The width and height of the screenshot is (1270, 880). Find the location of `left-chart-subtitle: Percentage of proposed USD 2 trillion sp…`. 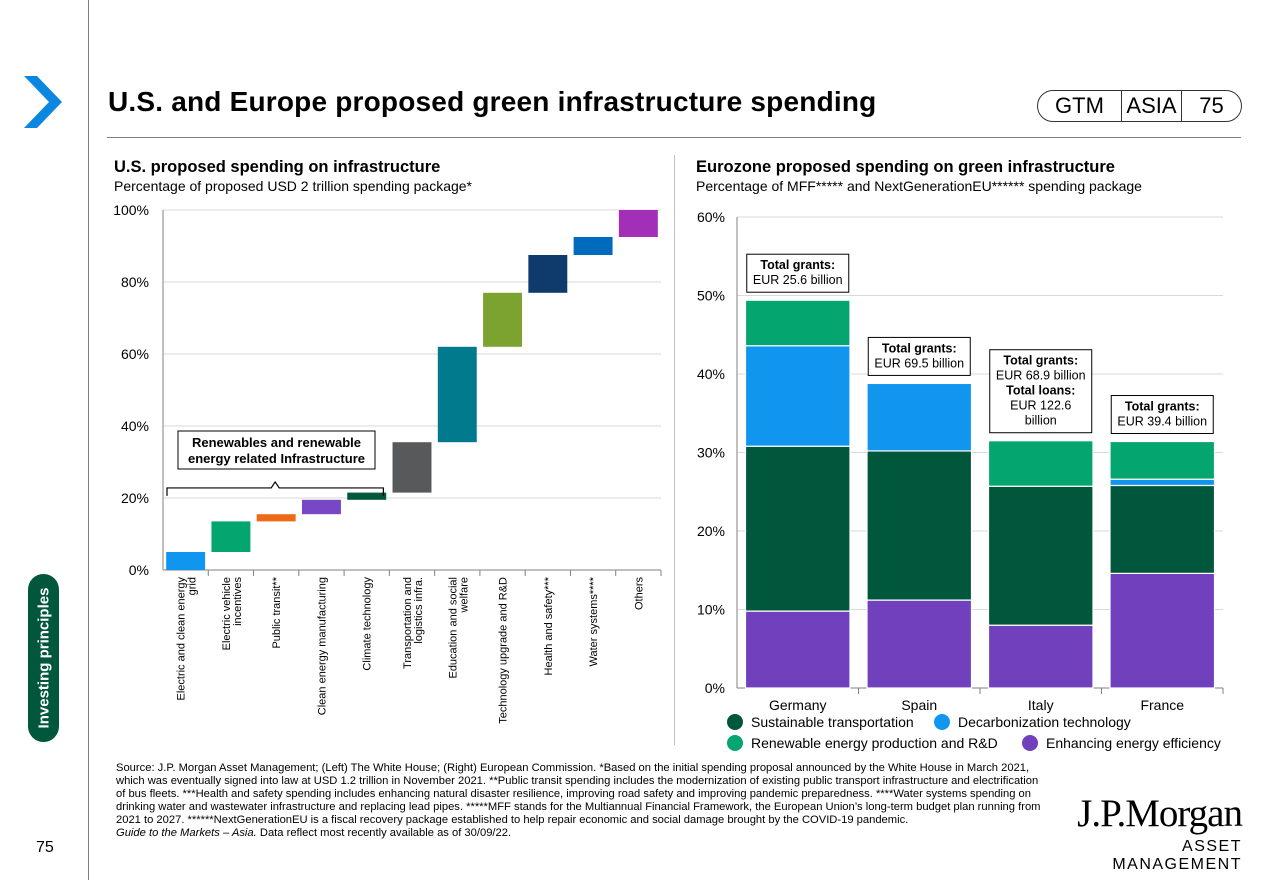

left-chart-subtitle: Percentage of proposed USD 2 trillion sp… is located at coordinates (293, 186).